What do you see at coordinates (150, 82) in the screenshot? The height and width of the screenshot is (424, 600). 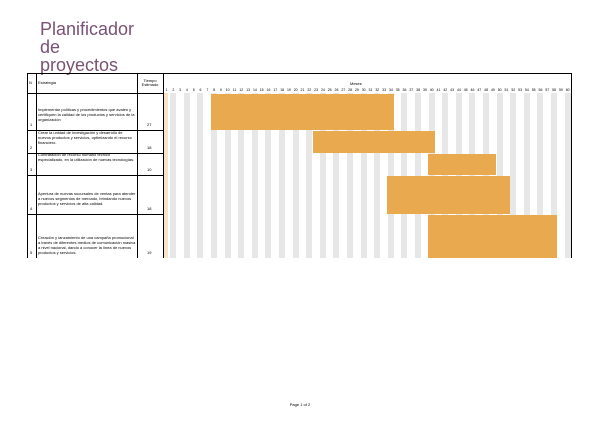 I see `header-time: Tiempo Estimado` at bounding box center [150, 82].